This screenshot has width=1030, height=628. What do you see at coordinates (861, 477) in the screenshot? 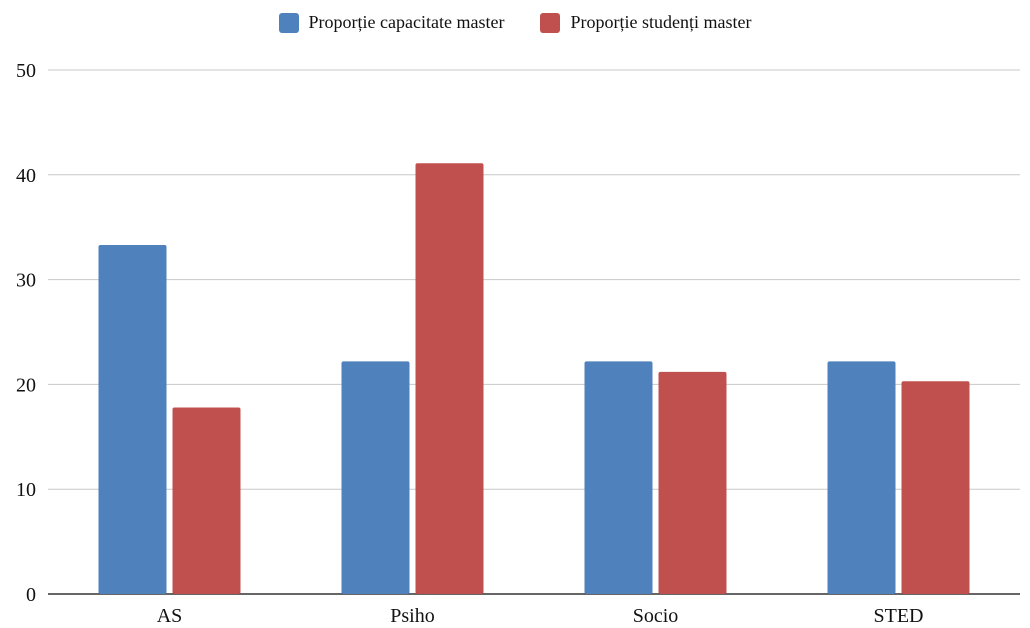
I see `bar-capacity-sted` at bounding box center [861, 477].